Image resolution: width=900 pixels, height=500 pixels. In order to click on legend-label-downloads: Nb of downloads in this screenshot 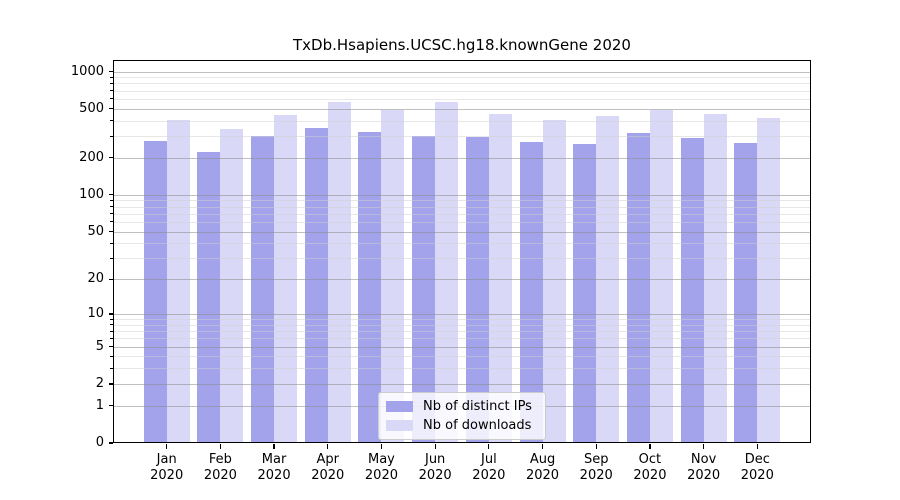, I will do `click(477, 425)`.